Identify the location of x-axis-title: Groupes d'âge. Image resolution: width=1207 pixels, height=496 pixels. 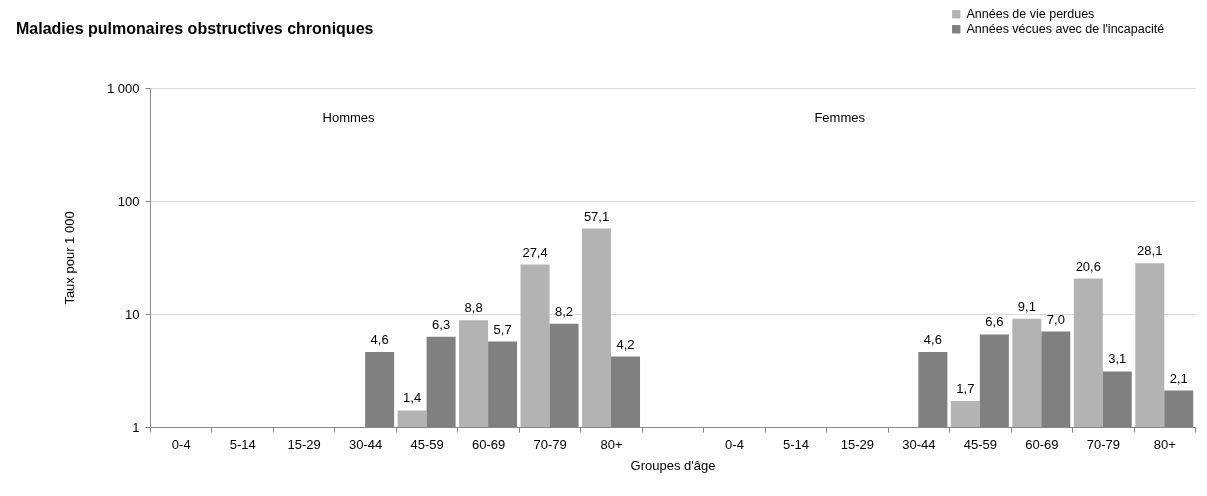
(673, 465).